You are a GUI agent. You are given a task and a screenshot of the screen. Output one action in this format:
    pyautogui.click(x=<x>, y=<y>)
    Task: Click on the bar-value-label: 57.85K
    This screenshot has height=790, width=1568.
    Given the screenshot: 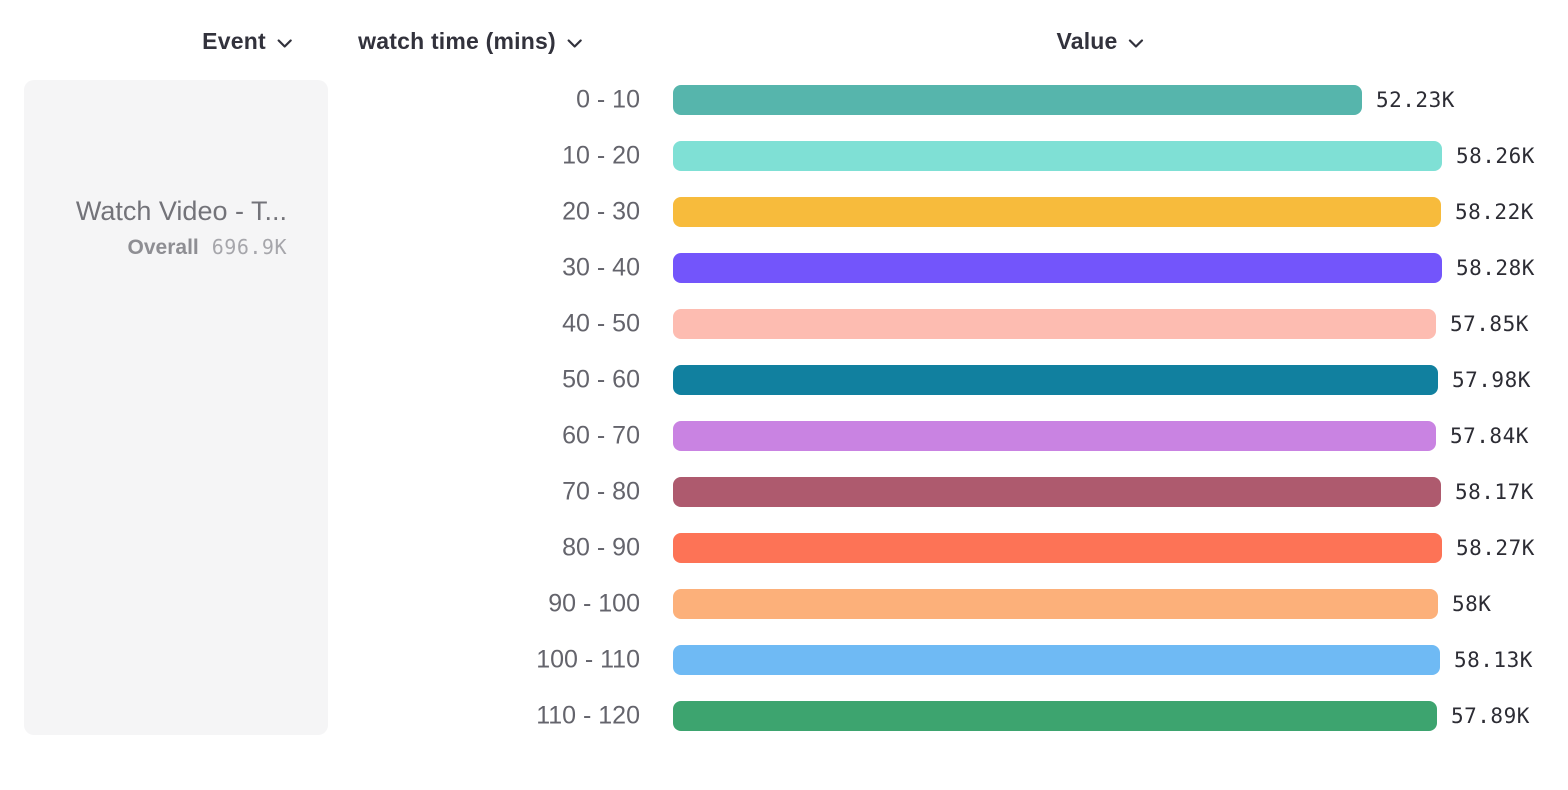 What is the action you would take?
    pyautogui.click(x=1489, y=324)
    